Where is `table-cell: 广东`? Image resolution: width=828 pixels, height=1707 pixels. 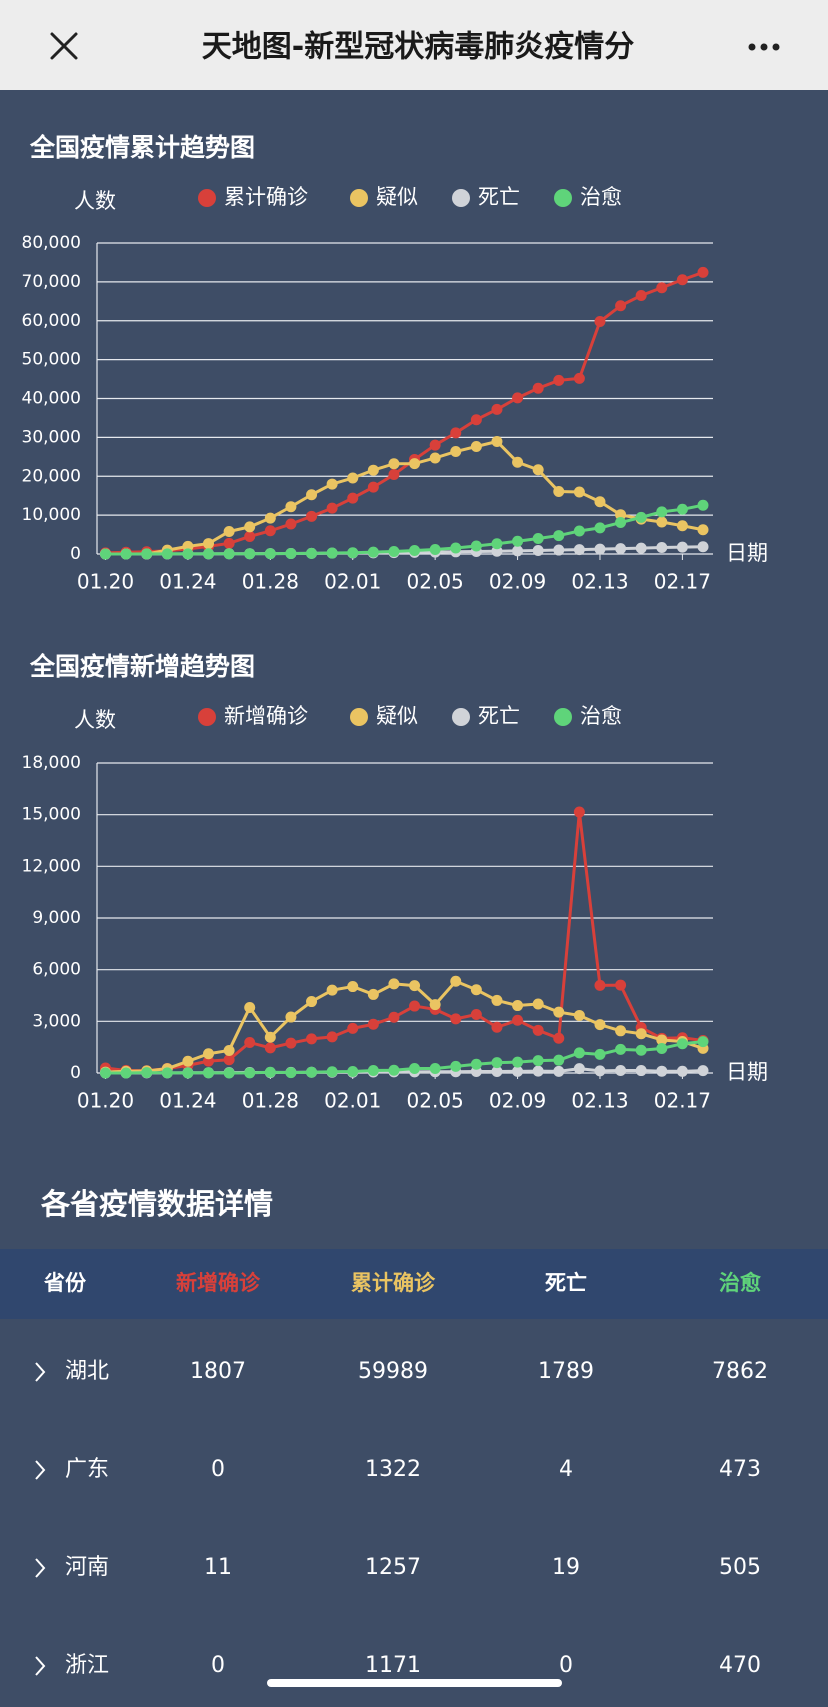 table-cell: 广东 is located at coordinates (87, 1469).